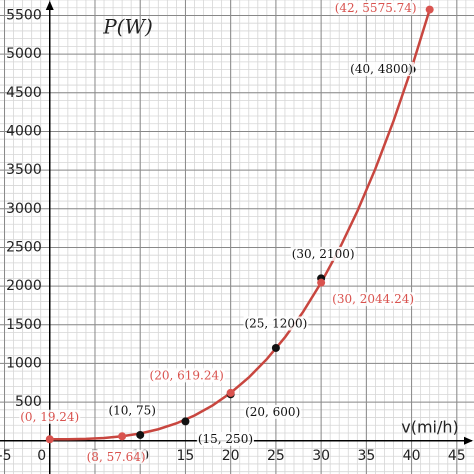  Describe the element at coordinates (28, 402) in the screenshot. I see `y-tick-label: 500` at that location.